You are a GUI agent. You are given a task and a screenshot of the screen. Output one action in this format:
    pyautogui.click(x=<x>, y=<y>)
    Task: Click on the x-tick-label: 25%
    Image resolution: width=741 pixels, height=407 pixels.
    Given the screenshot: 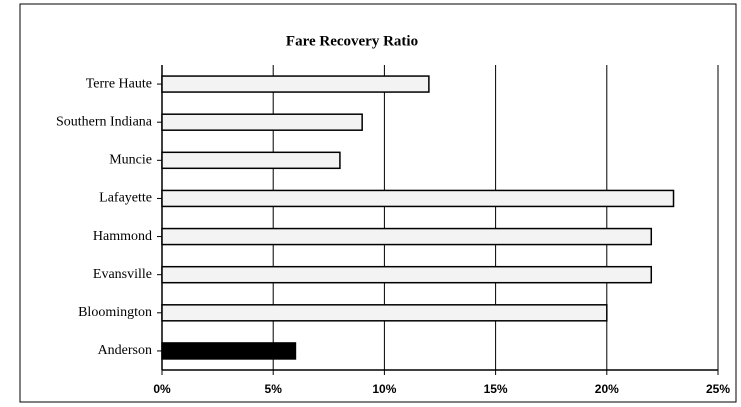 What is the action you would take?
    pyautogui.click(x=718, y=389)
    